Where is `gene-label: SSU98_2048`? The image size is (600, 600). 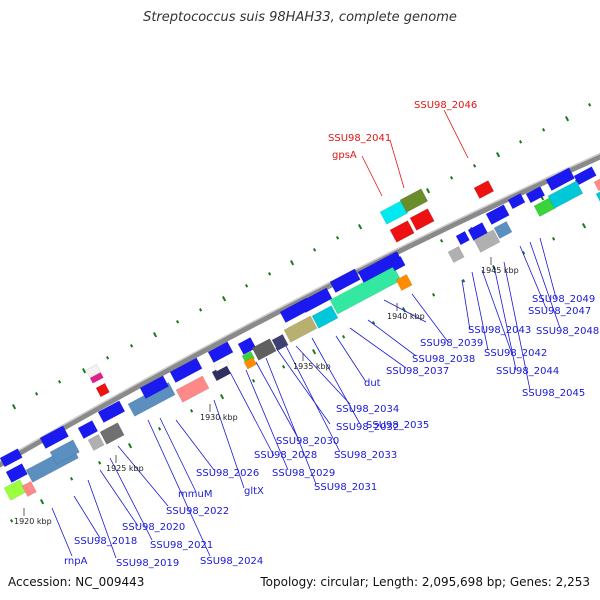
gene-label: SSU98_2048 is located at coordinates (567, 331).